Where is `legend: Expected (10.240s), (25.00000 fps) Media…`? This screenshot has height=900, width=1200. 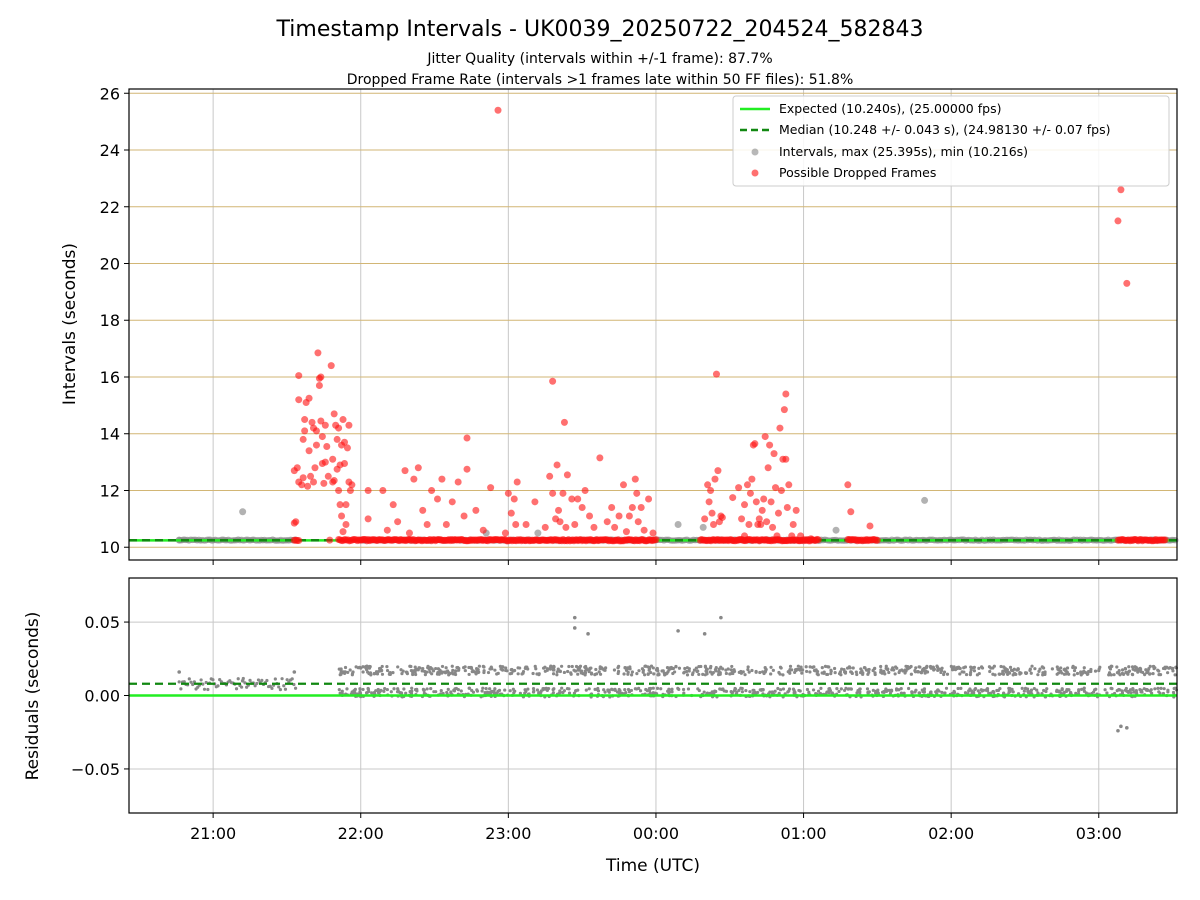 legend: Expected (10.240s), (25.00000 fps) Media… is located at coordinates (951, 141).